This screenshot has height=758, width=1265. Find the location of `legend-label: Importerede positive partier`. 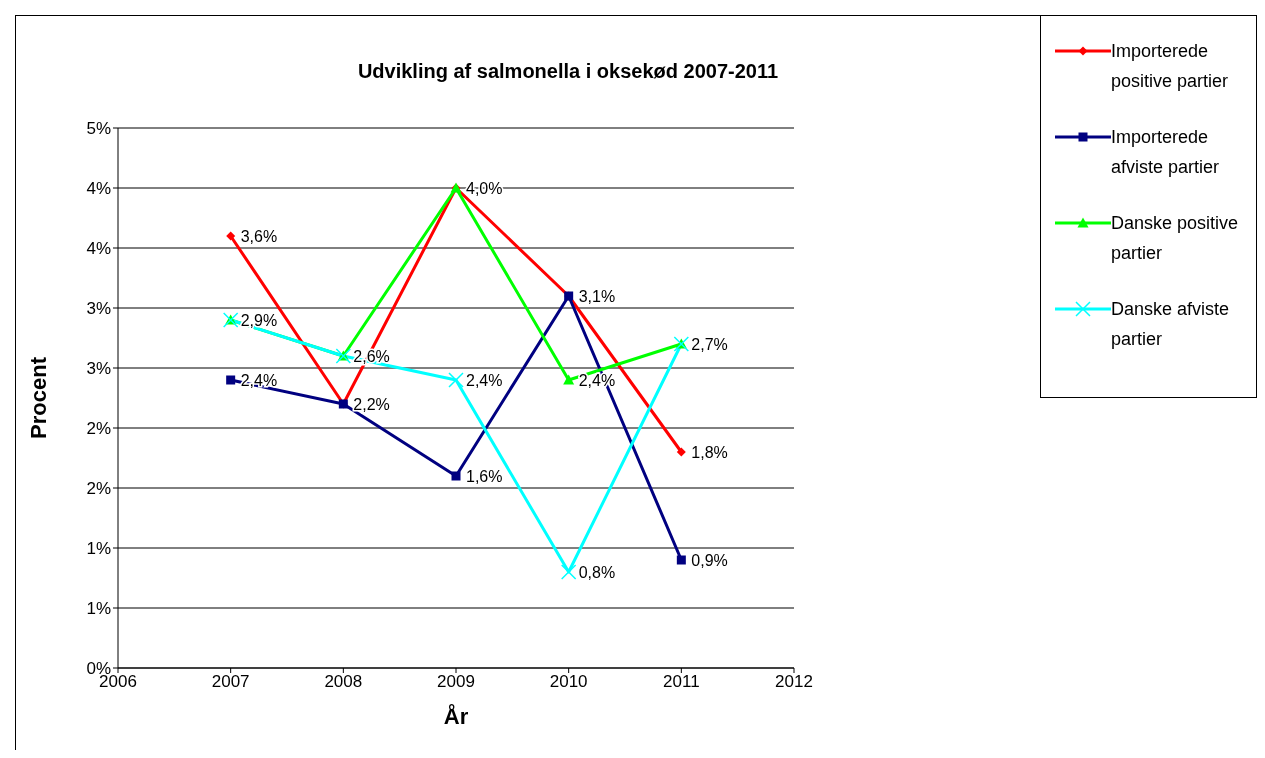

legend-label: Importerede positive partier is located at coordinates (1170, 66).